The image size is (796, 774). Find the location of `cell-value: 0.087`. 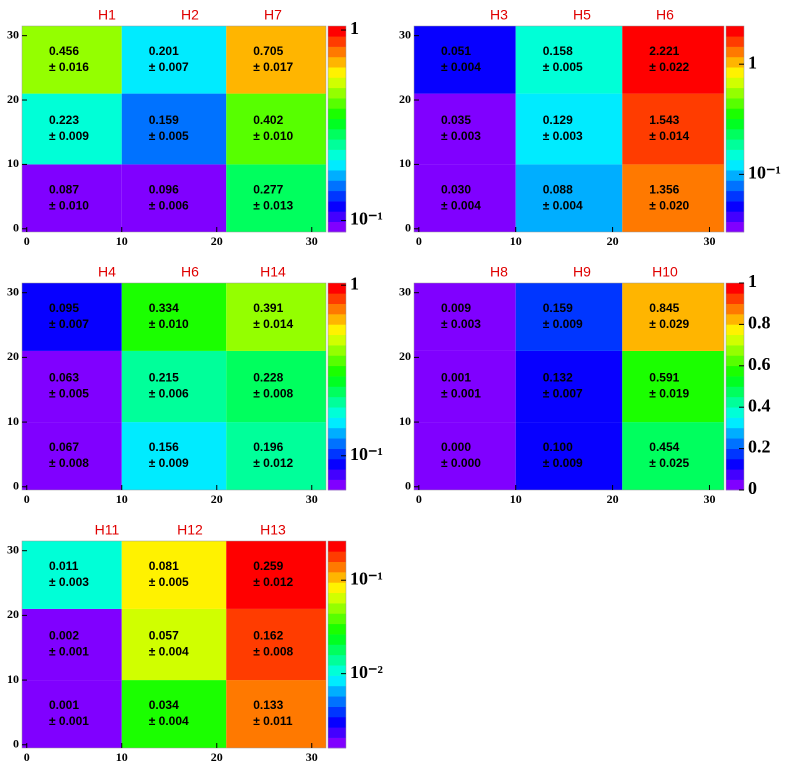

cell-value: 0.087 is located at coordinates (64, 189).